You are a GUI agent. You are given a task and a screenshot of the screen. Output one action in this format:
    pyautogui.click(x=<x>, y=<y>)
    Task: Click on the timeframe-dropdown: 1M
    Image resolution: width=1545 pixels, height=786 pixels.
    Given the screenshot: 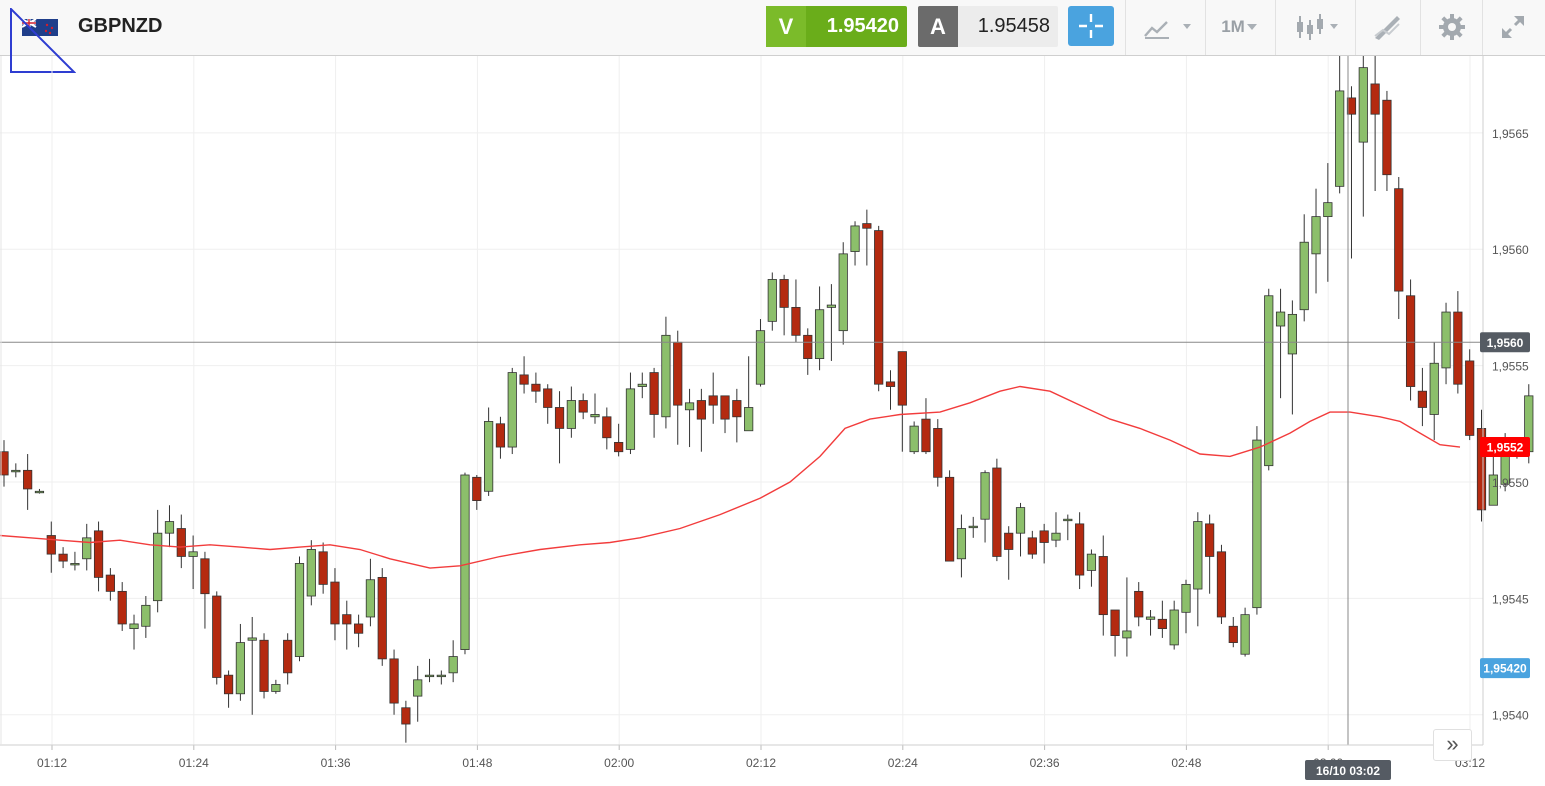 What is the action you would take?
    pyautogui.click(x=1240, y=27)
    